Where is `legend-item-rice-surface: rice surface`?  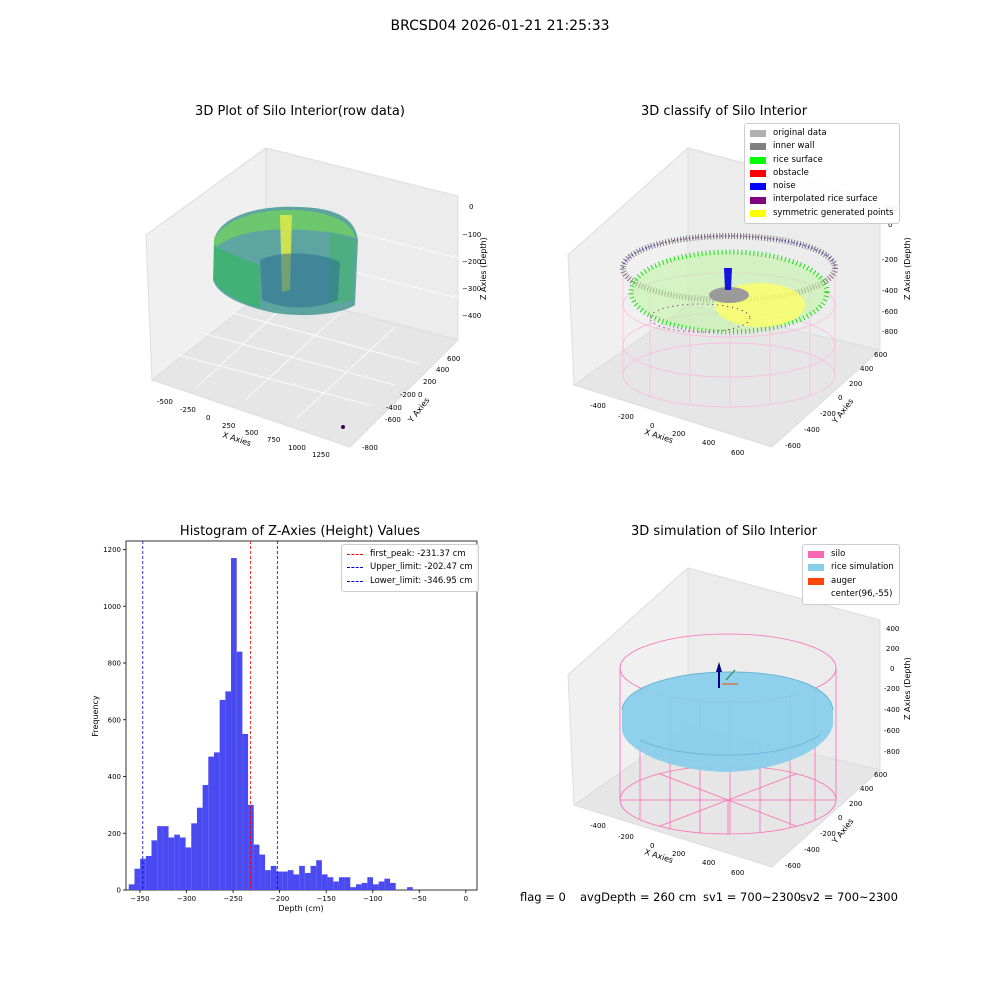
legend-item-rice-surface: rice surface is located at coordinates (822, 160).